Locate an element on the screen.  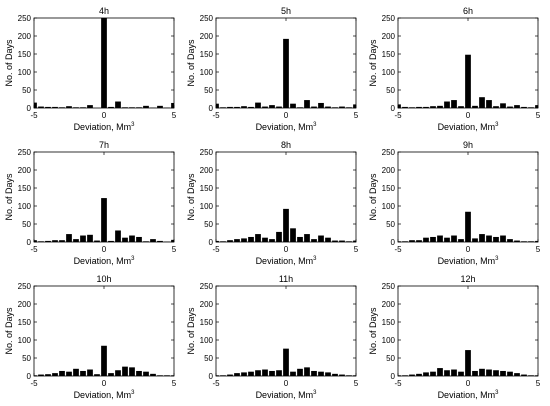
panel-title: 12h is located at coordinates (467, 279).